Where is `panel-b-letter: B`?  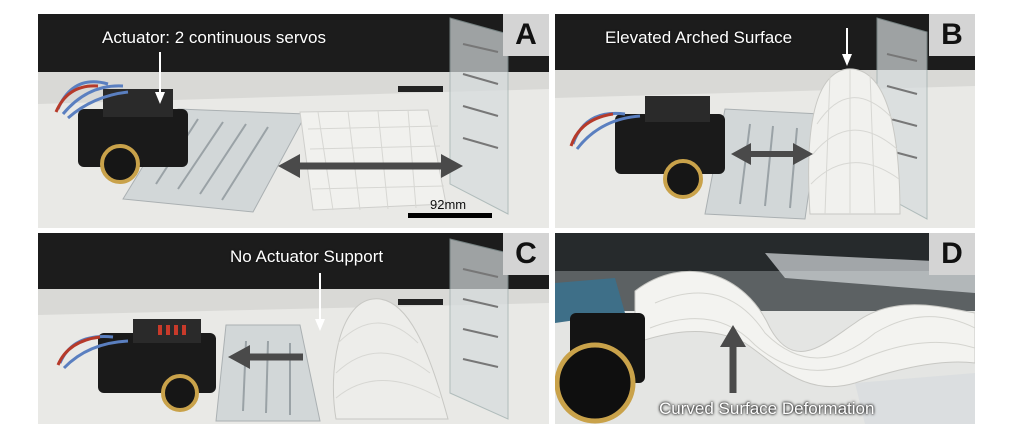 panel-b-letter: B is located at coordinates (952, 35).